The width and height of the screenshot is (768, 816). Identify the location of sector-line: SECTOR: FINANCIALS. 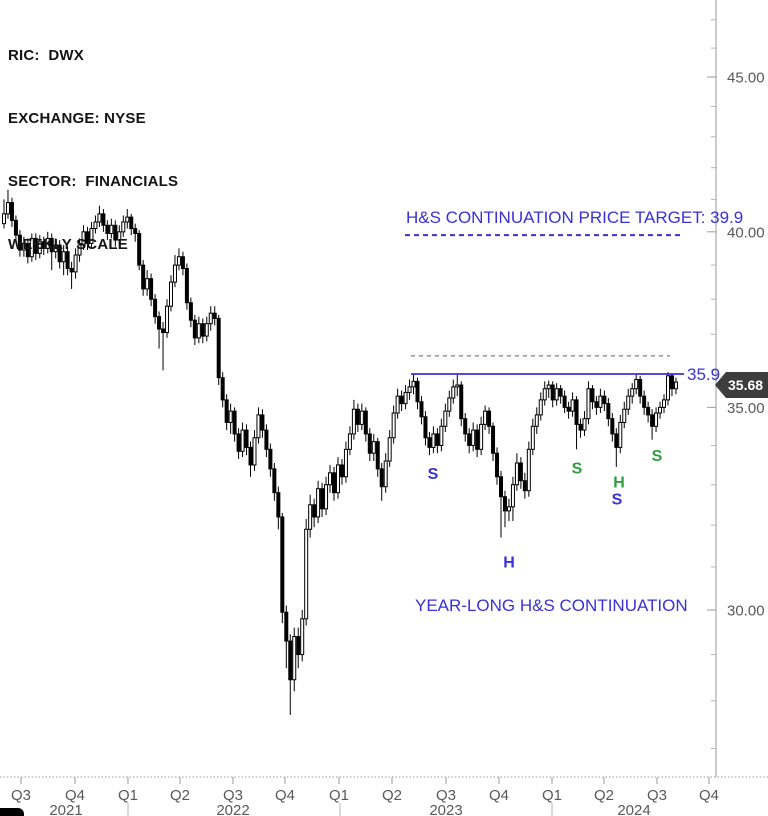
(93, 181).